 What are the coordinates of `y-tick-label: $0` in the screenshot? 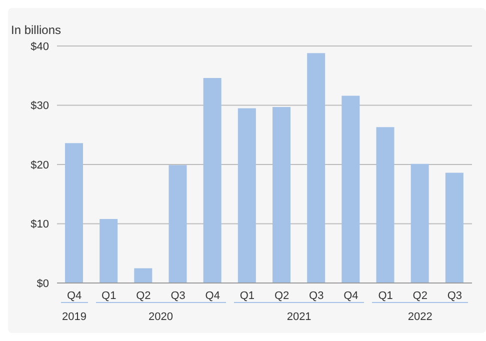 It's located at (42, 284).